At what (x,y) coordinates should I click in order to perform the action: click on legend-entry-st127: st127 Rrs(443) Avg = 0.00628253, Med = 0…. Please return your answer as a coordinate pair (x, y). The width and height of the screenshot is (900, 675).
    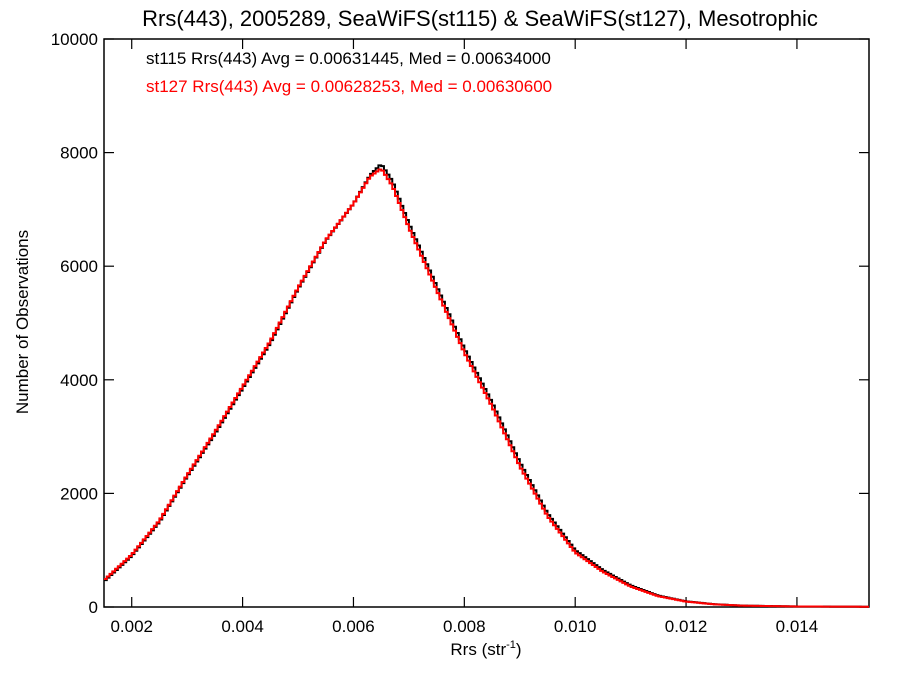
    Looking at the image, I should click on (349, 86).